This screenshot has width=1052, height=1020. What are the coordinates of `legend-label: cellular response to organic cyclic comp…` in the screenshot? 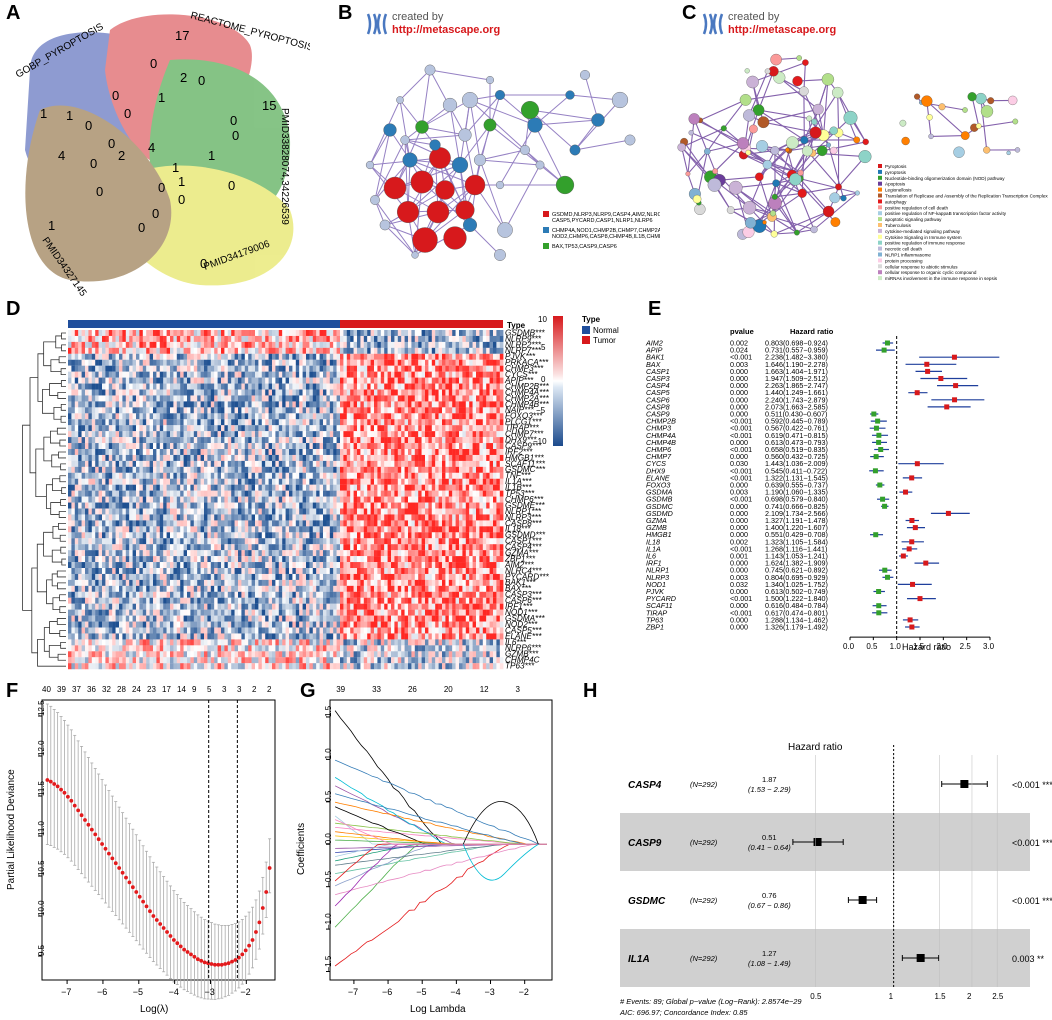 It's located at (931, 272).